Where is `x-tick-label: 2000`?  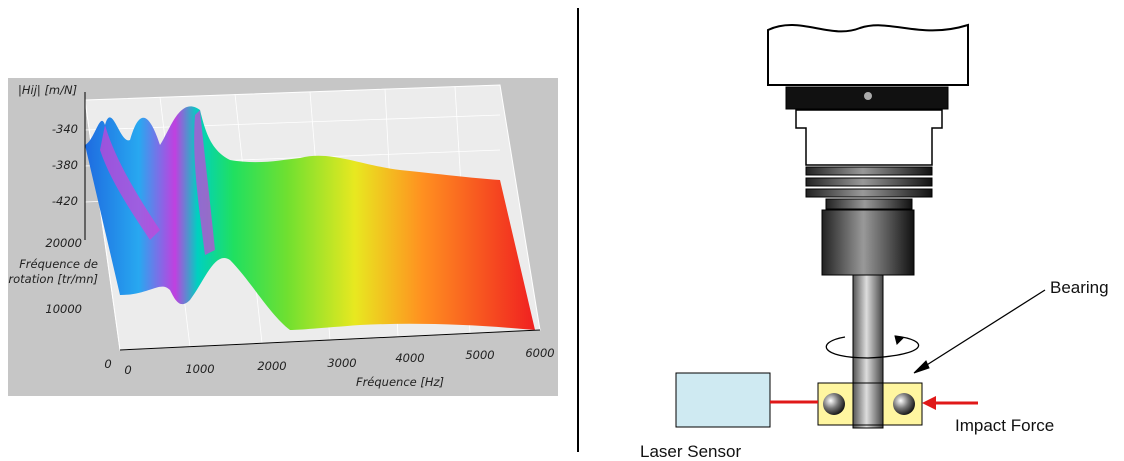 x-tick-label: 2000 is located at coordinates (271, 366).